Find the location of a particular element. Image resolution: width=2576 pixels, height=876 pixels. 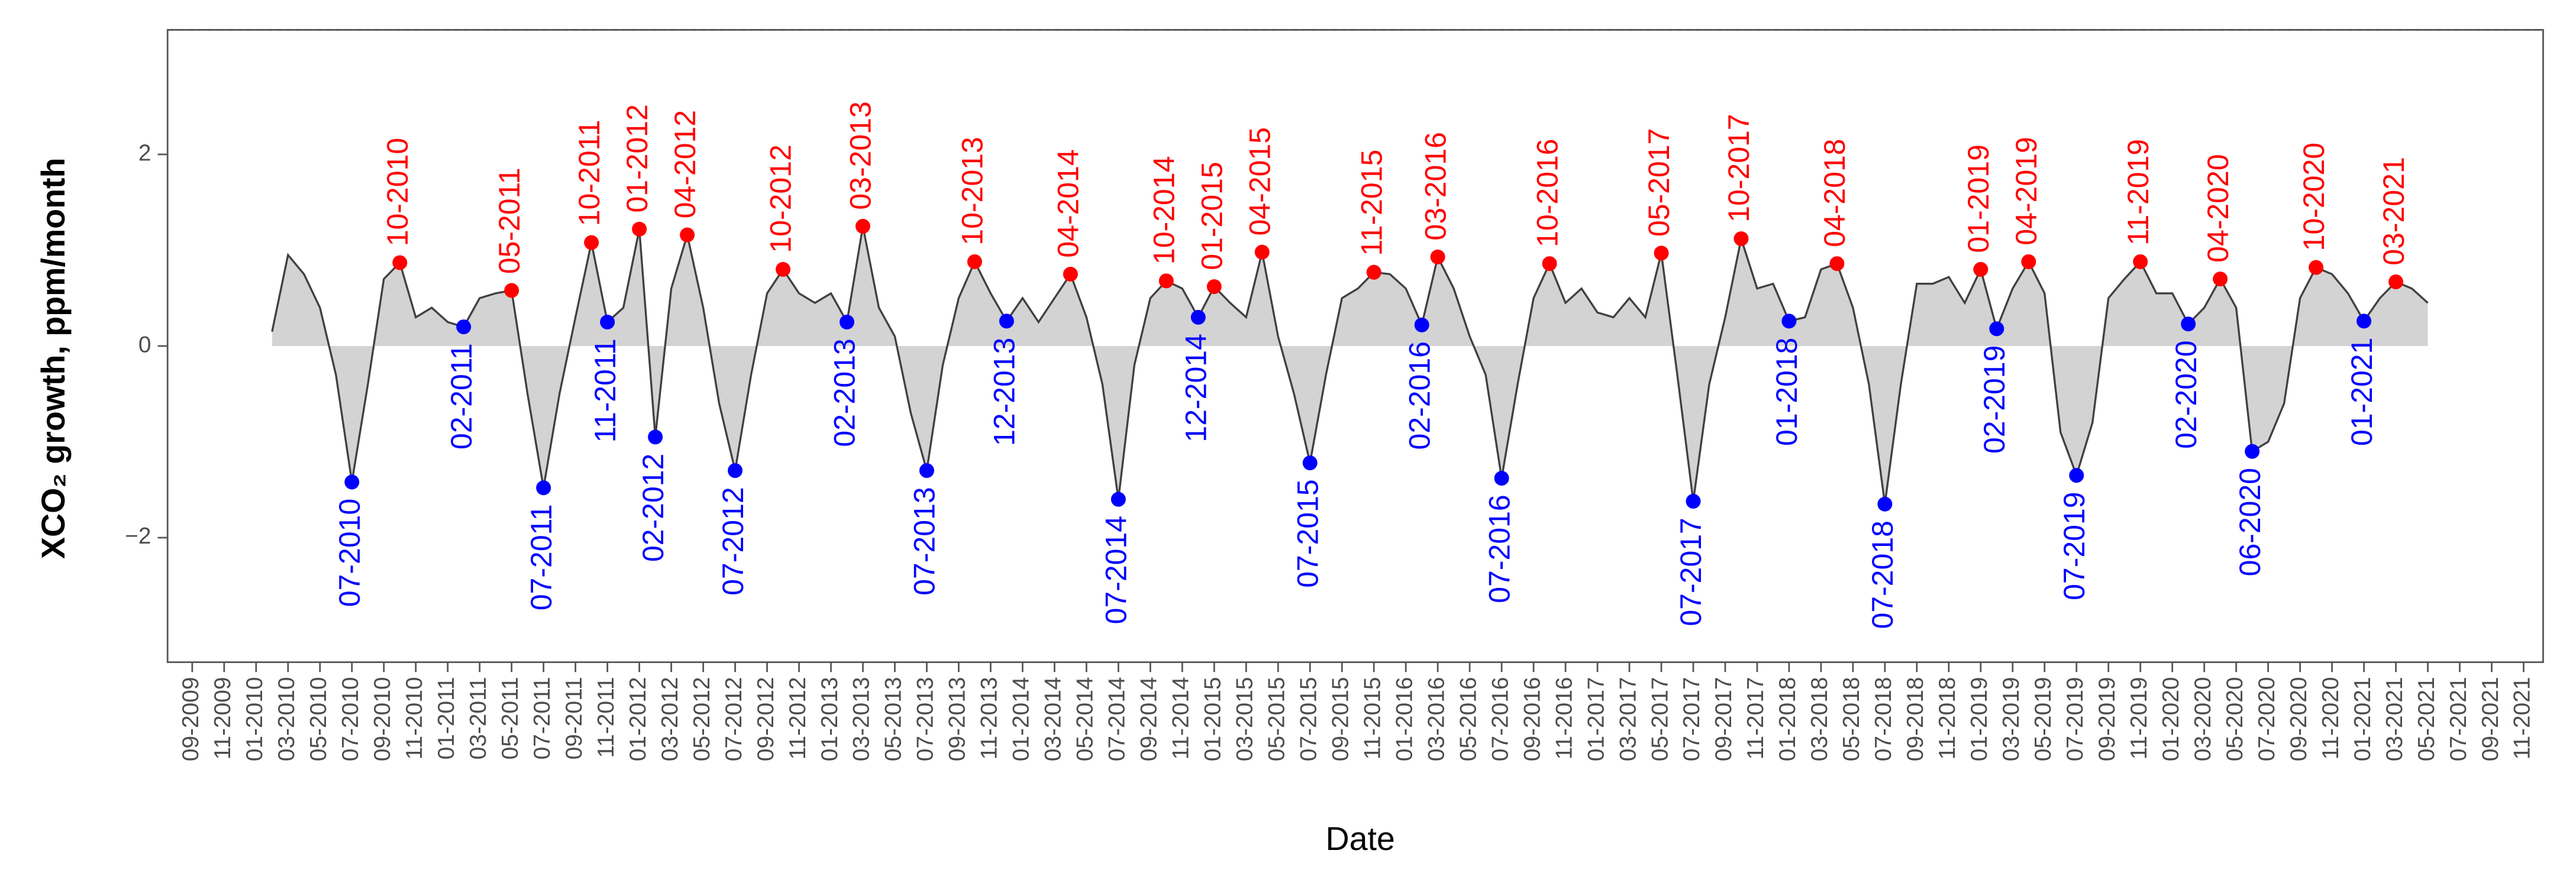

x-tick-label: 05-2015 is located at coordinates (1276, 719).